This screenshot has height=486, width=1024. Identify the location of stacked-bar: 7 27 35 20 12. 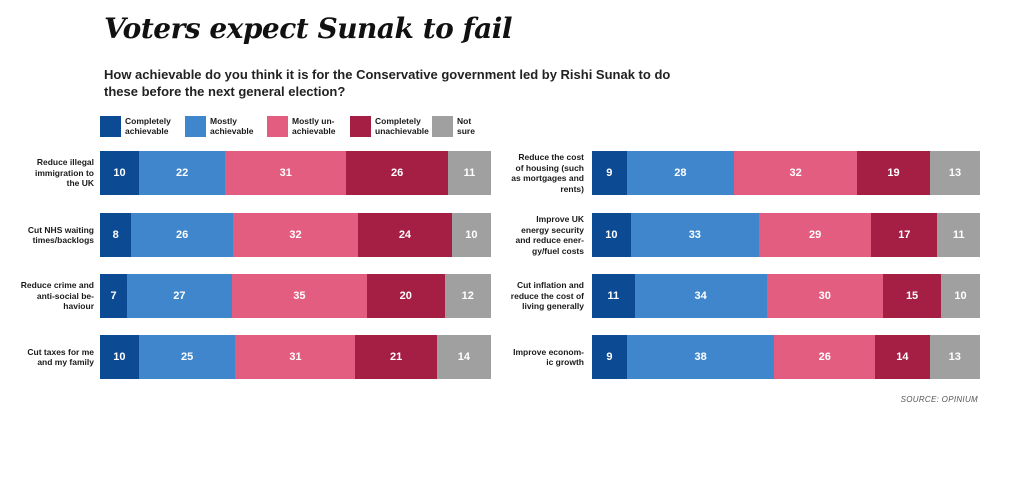
(295, 296).